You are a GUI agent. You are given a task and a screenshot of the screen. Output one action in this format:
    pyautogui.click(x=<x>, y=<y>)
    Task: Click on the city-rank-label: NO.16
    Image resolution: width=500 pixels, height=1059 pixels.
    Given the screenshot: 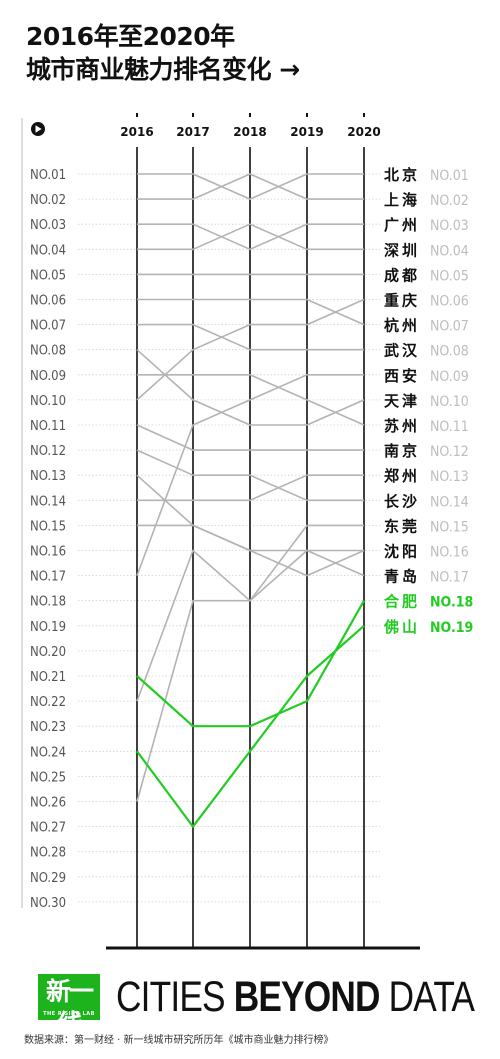 What is the action you would take?
    pyautogui.click(x=449, y=553)
    